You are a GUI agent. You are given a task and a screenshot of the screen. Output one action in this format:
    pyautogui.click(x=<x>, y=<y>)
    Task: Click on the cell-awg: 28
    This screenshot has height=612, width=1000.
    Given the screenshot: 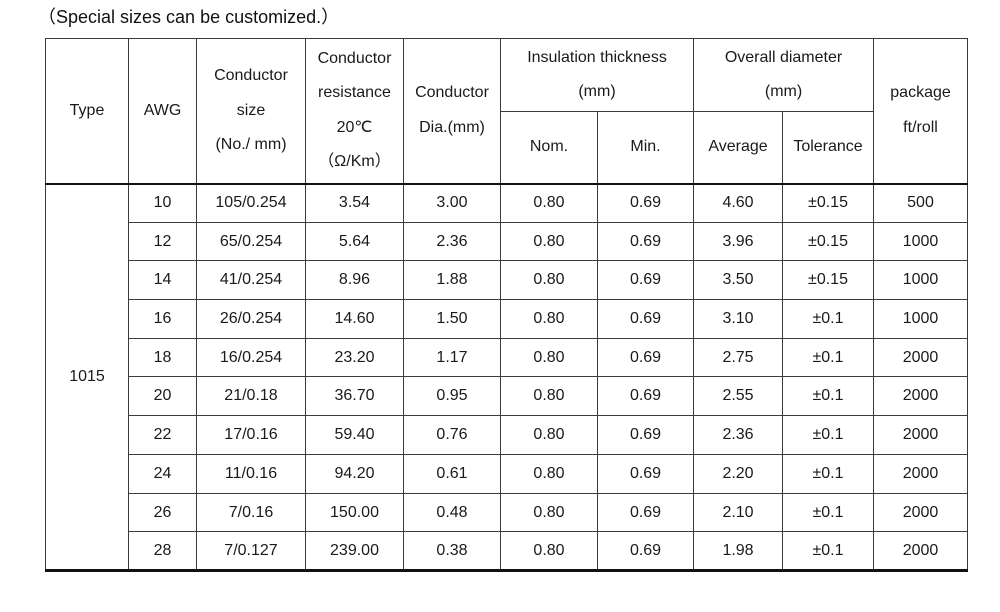 What is the action you would take?
    pyautogui.click(x=162, y=551)
    